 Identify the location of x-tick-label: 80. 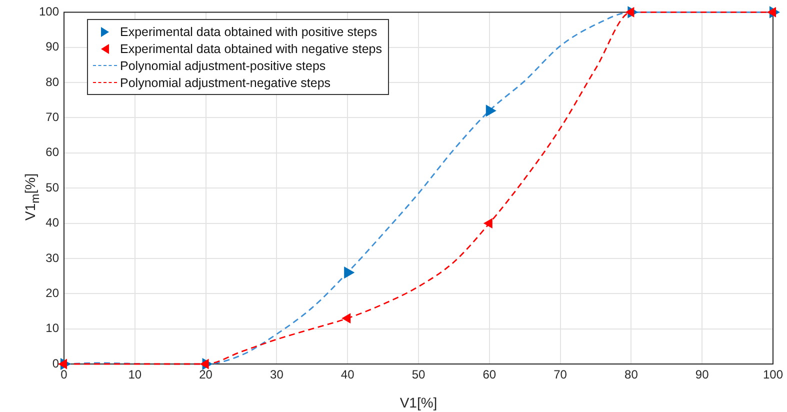
(631, 375).